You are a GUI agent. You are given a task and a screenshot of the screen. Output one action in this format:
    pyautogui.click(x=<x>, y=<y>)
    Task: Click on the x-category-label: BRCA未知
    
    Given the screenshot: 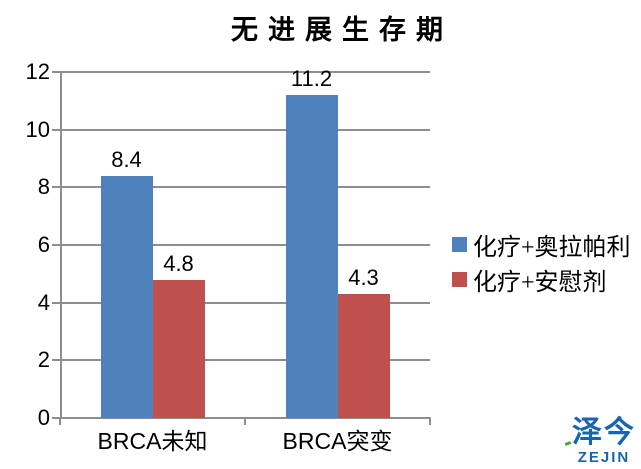 What is the action you would take?
    pyautogui.click(x=152, y=441)
    